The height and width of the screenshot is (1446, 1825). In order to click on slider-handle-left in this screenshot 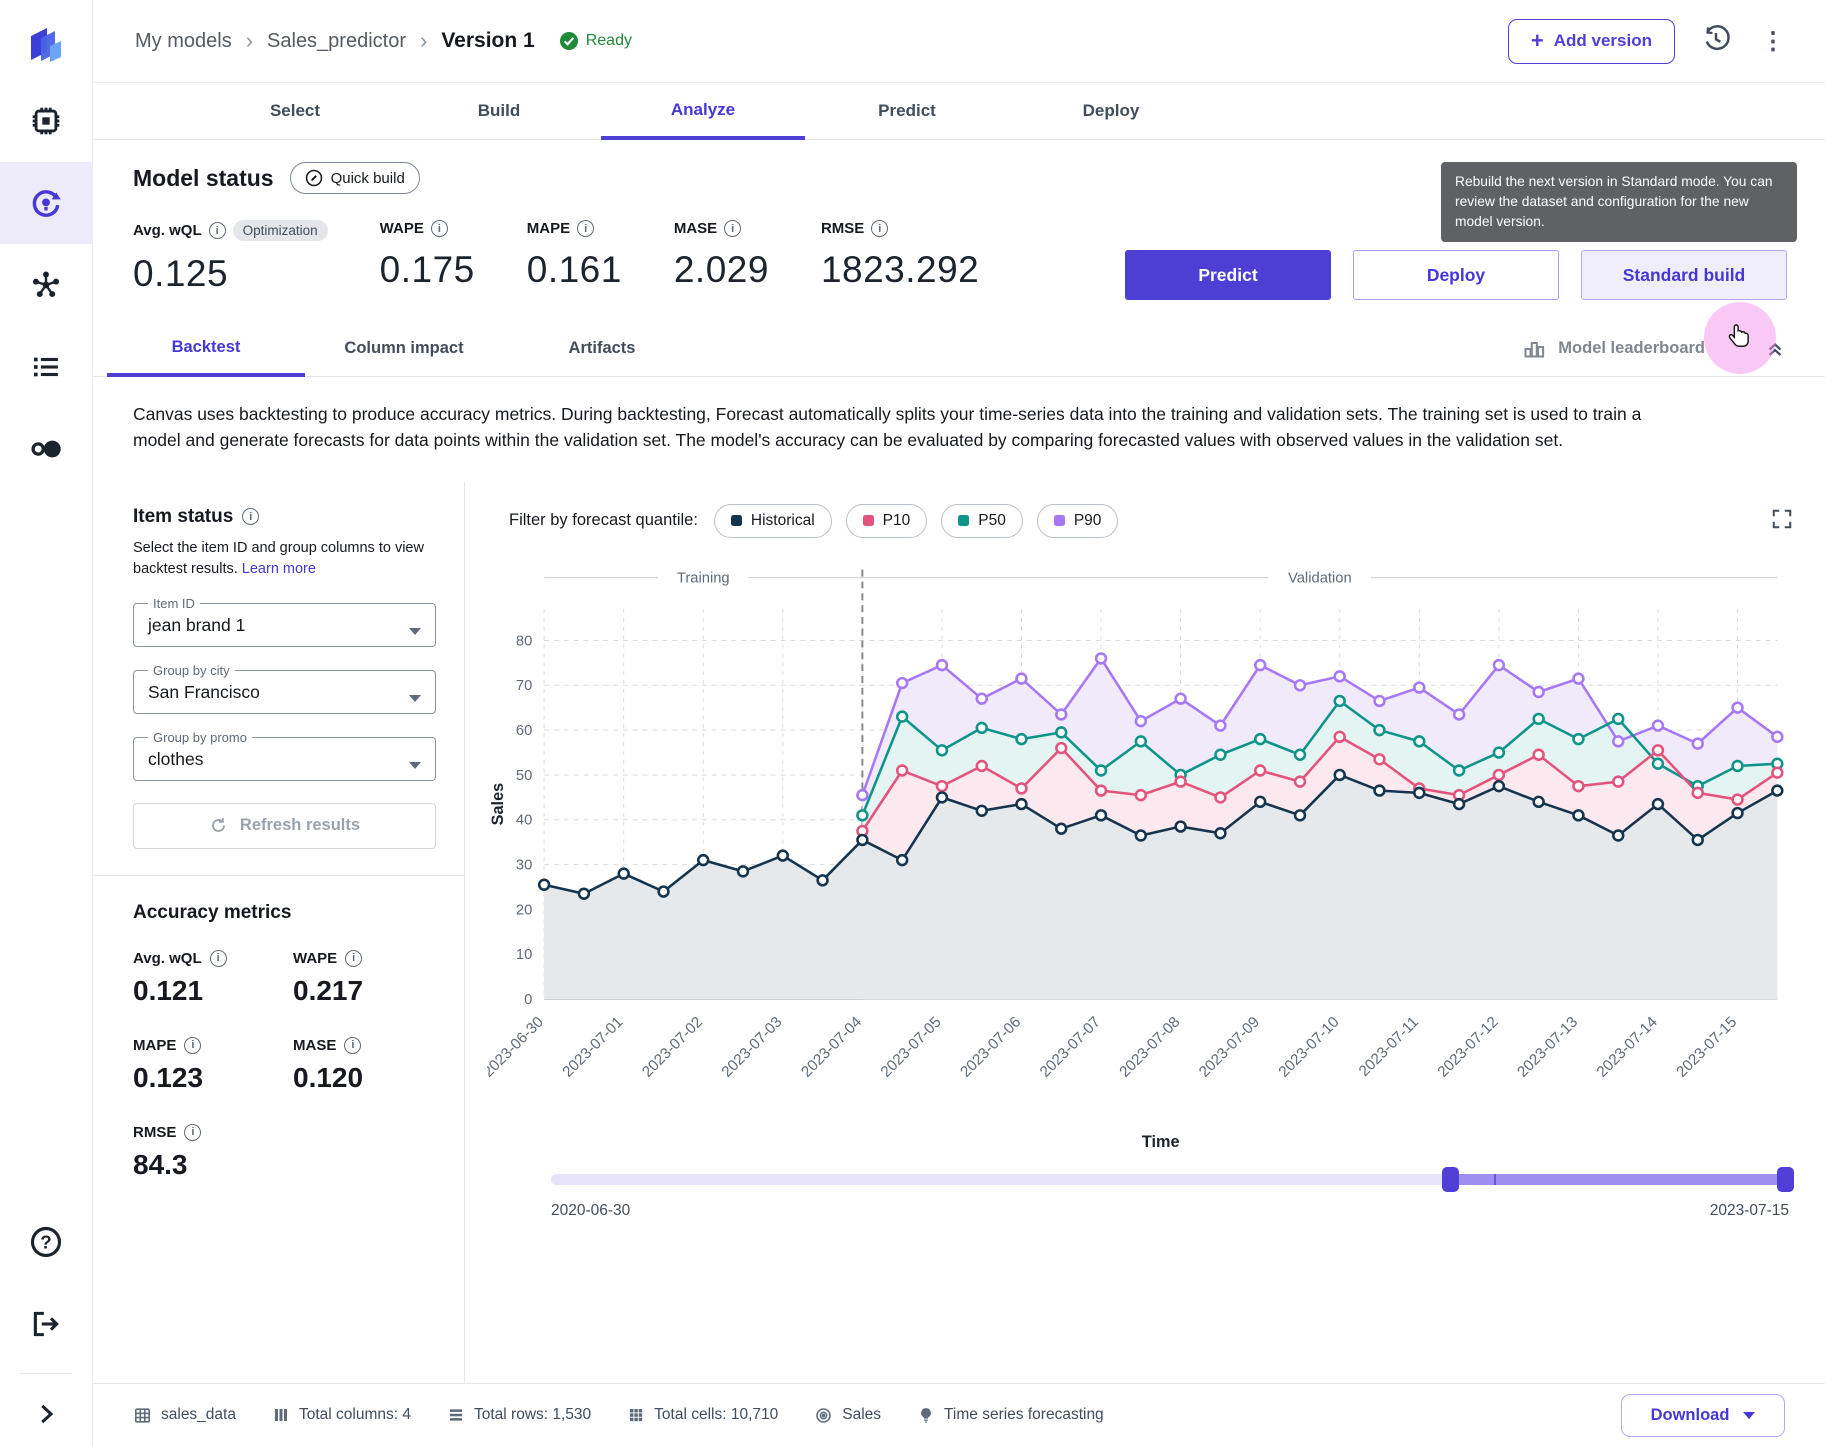, I will do `click(1450, 1180)`.